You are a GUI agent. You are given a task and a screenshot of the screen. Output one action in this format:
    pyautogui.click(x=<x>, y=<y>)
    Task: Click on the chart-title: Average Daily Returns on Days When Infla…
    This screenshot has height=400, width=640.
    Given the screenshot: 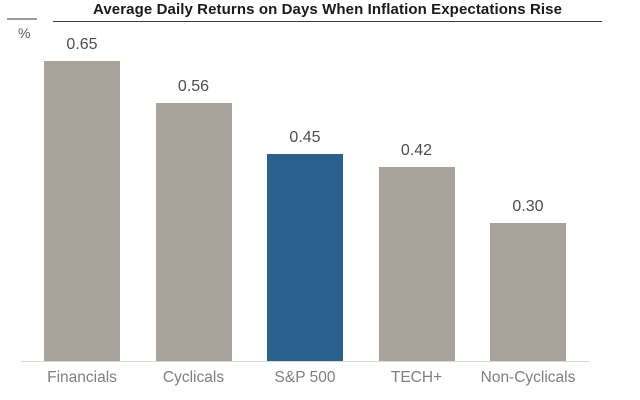 What is the action you would take?
    pyautogui.click(x=327, y=11)
    